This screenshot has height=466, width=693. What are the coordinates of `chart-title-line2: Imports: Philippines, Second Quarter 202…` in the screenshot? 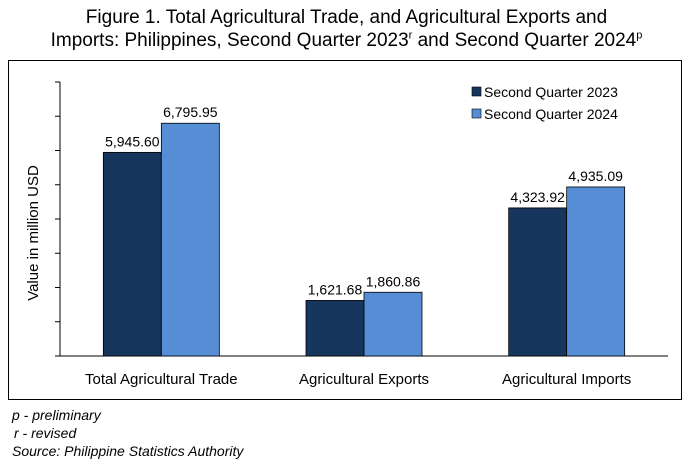 It's located at (346, 40).